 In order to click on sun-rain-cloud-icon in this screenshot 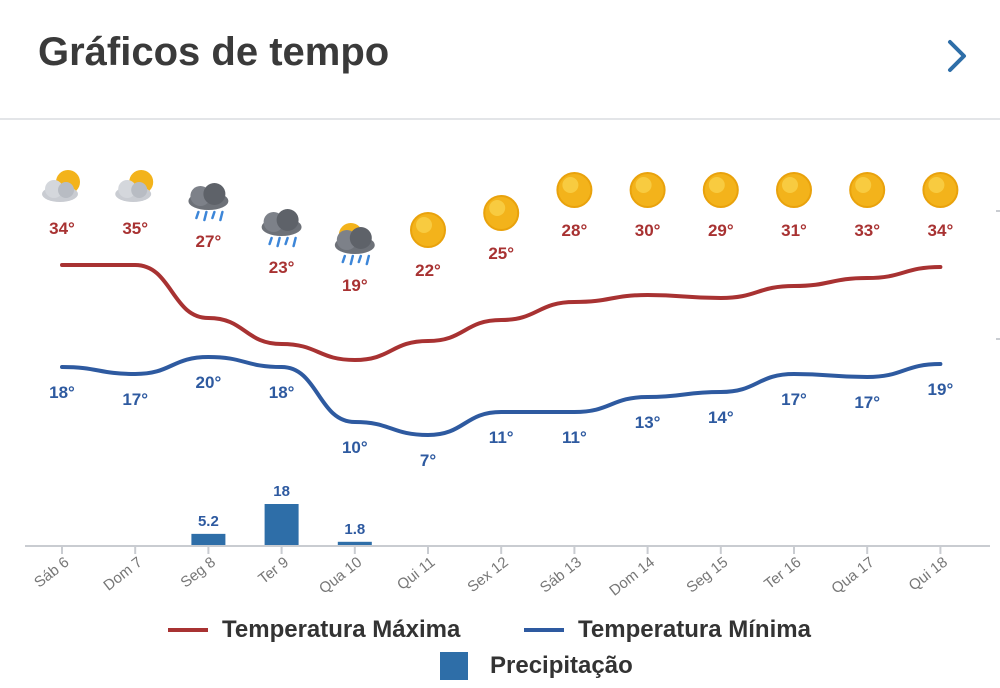, I will do `click(354, 244)`.